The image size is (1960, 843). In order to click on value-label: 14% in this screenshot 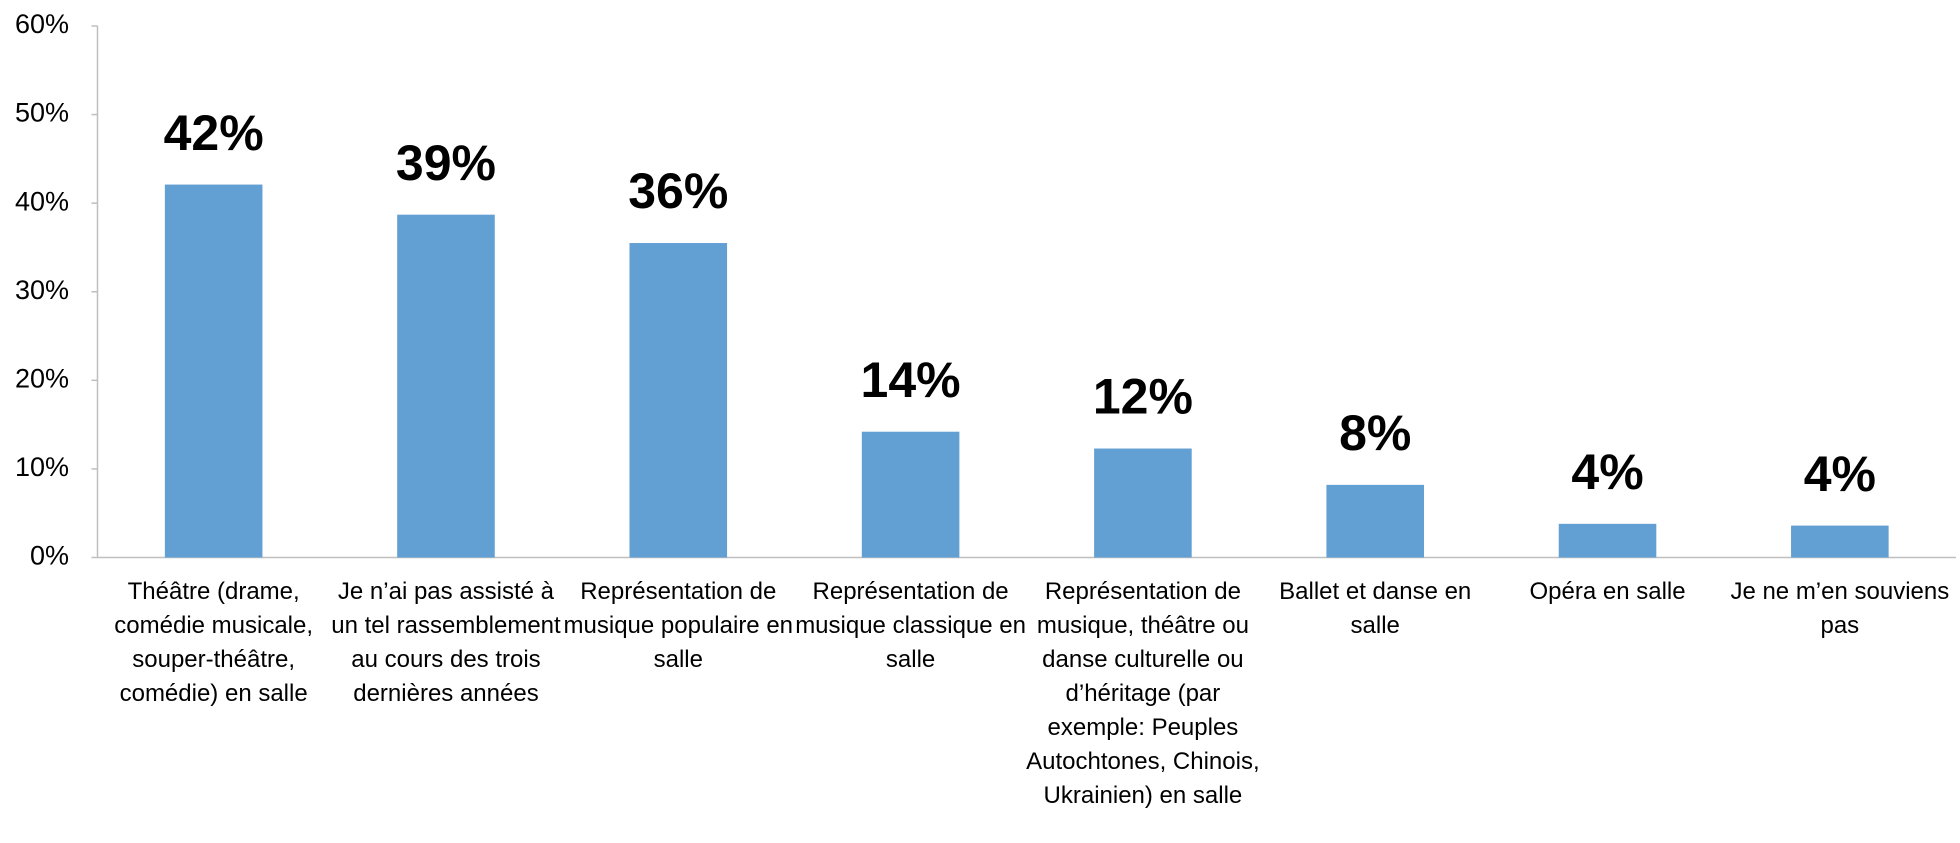, I will do `click(911, 380)`.